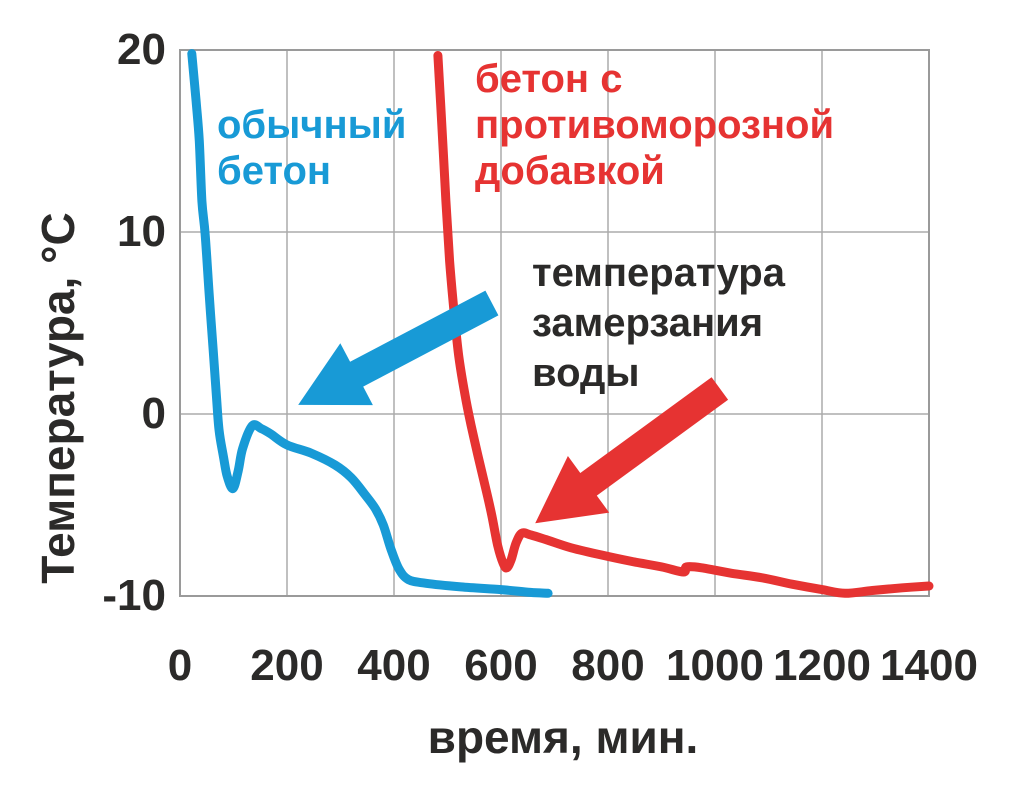 This screenshot has height=796, width=1024. What do you see at coordinates (715, 665) in the screenshot?
I see `x-tick-label-1000: 1000` at bounding box center [715, 665].